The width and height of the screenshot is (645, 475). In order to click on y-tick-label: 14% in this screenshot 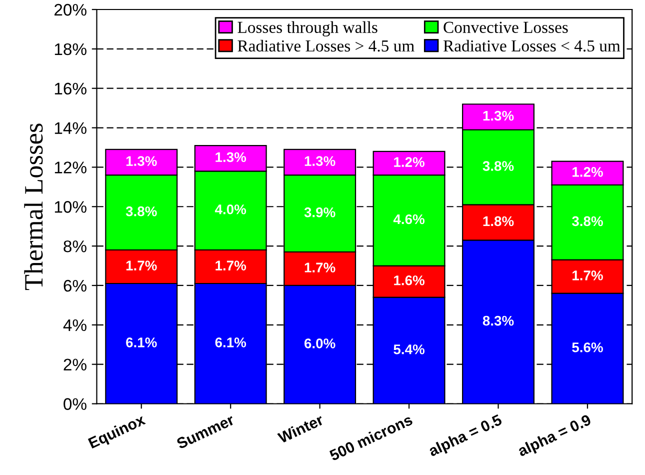, I will do `click(70, 128)`.